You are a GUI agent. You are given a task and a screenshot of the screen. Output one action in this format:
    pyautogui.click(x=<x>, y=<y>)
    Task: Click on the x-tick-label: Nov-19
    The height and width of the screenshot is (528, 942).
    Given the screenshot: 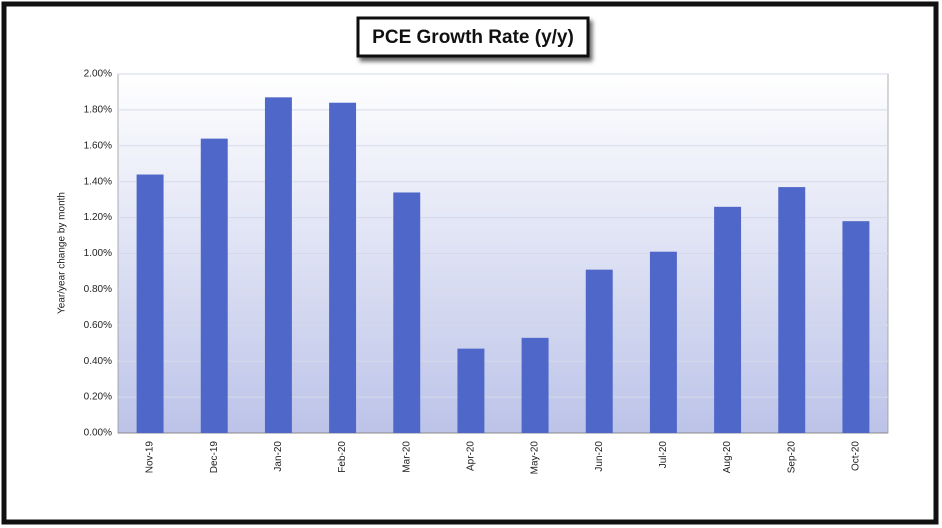 What is the action you would take?
    pyautogui.click(x=150, y=457)
    